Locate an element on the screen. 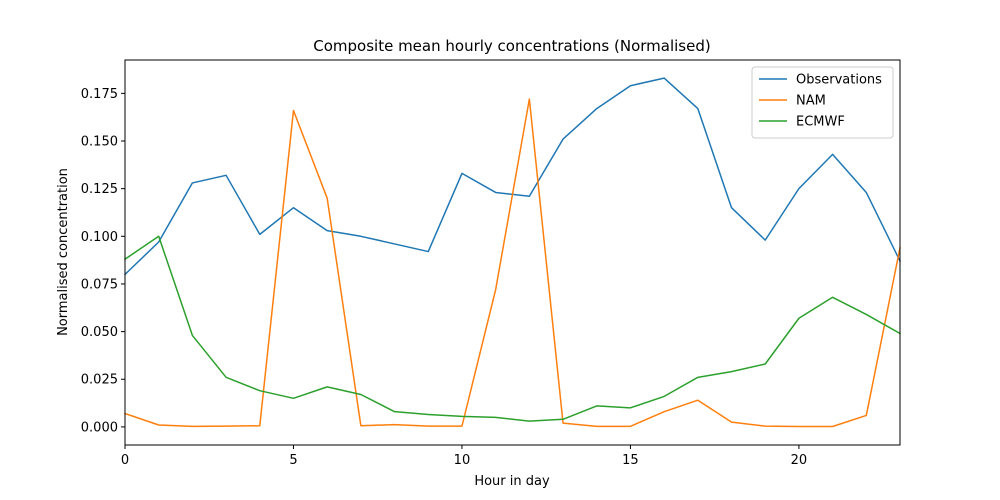 The height and width of the screenshot is (500, 1000). y-tick-label: 0.000 is located at coordinates (99, 427).